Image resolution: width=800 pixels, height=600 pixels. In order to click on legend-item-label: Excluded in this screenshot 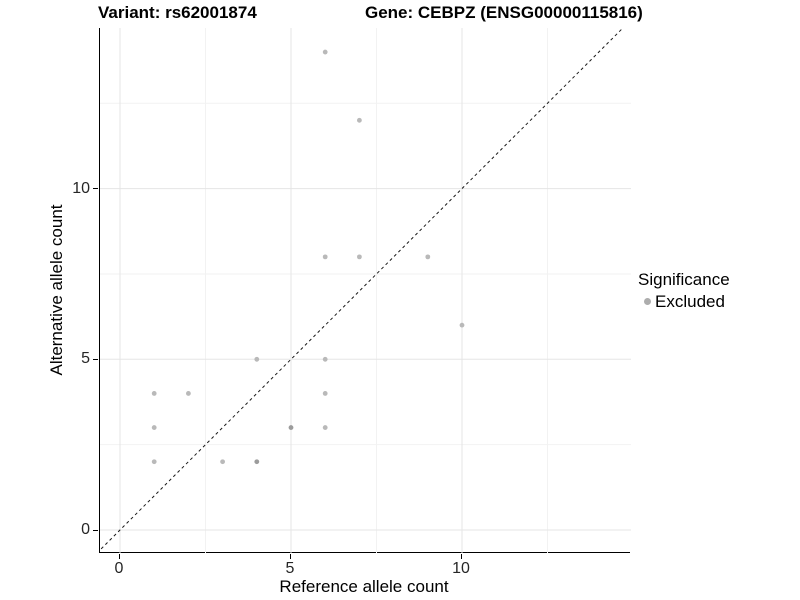, I will do `click(690, 301)`.